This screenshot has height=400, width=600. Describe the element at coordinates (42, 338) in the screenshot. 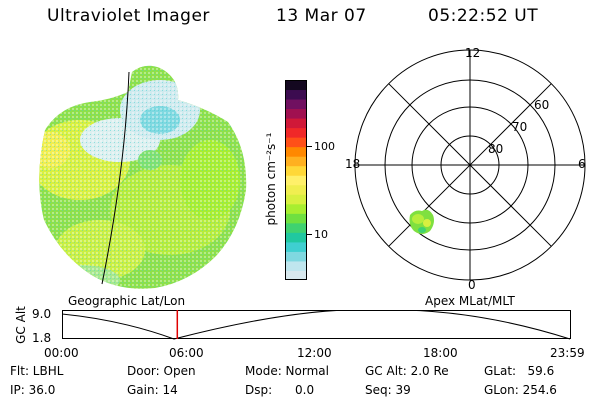

I see `gc-alt-low: 1.8` at that location.